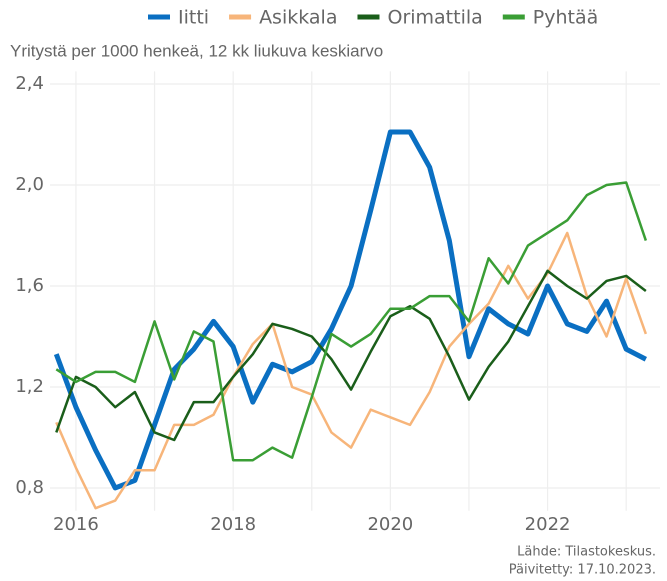 This screenshot has height=581, width=667. I want to click on updated: Päivitetty: 17.10.2023., so click(582, 570).